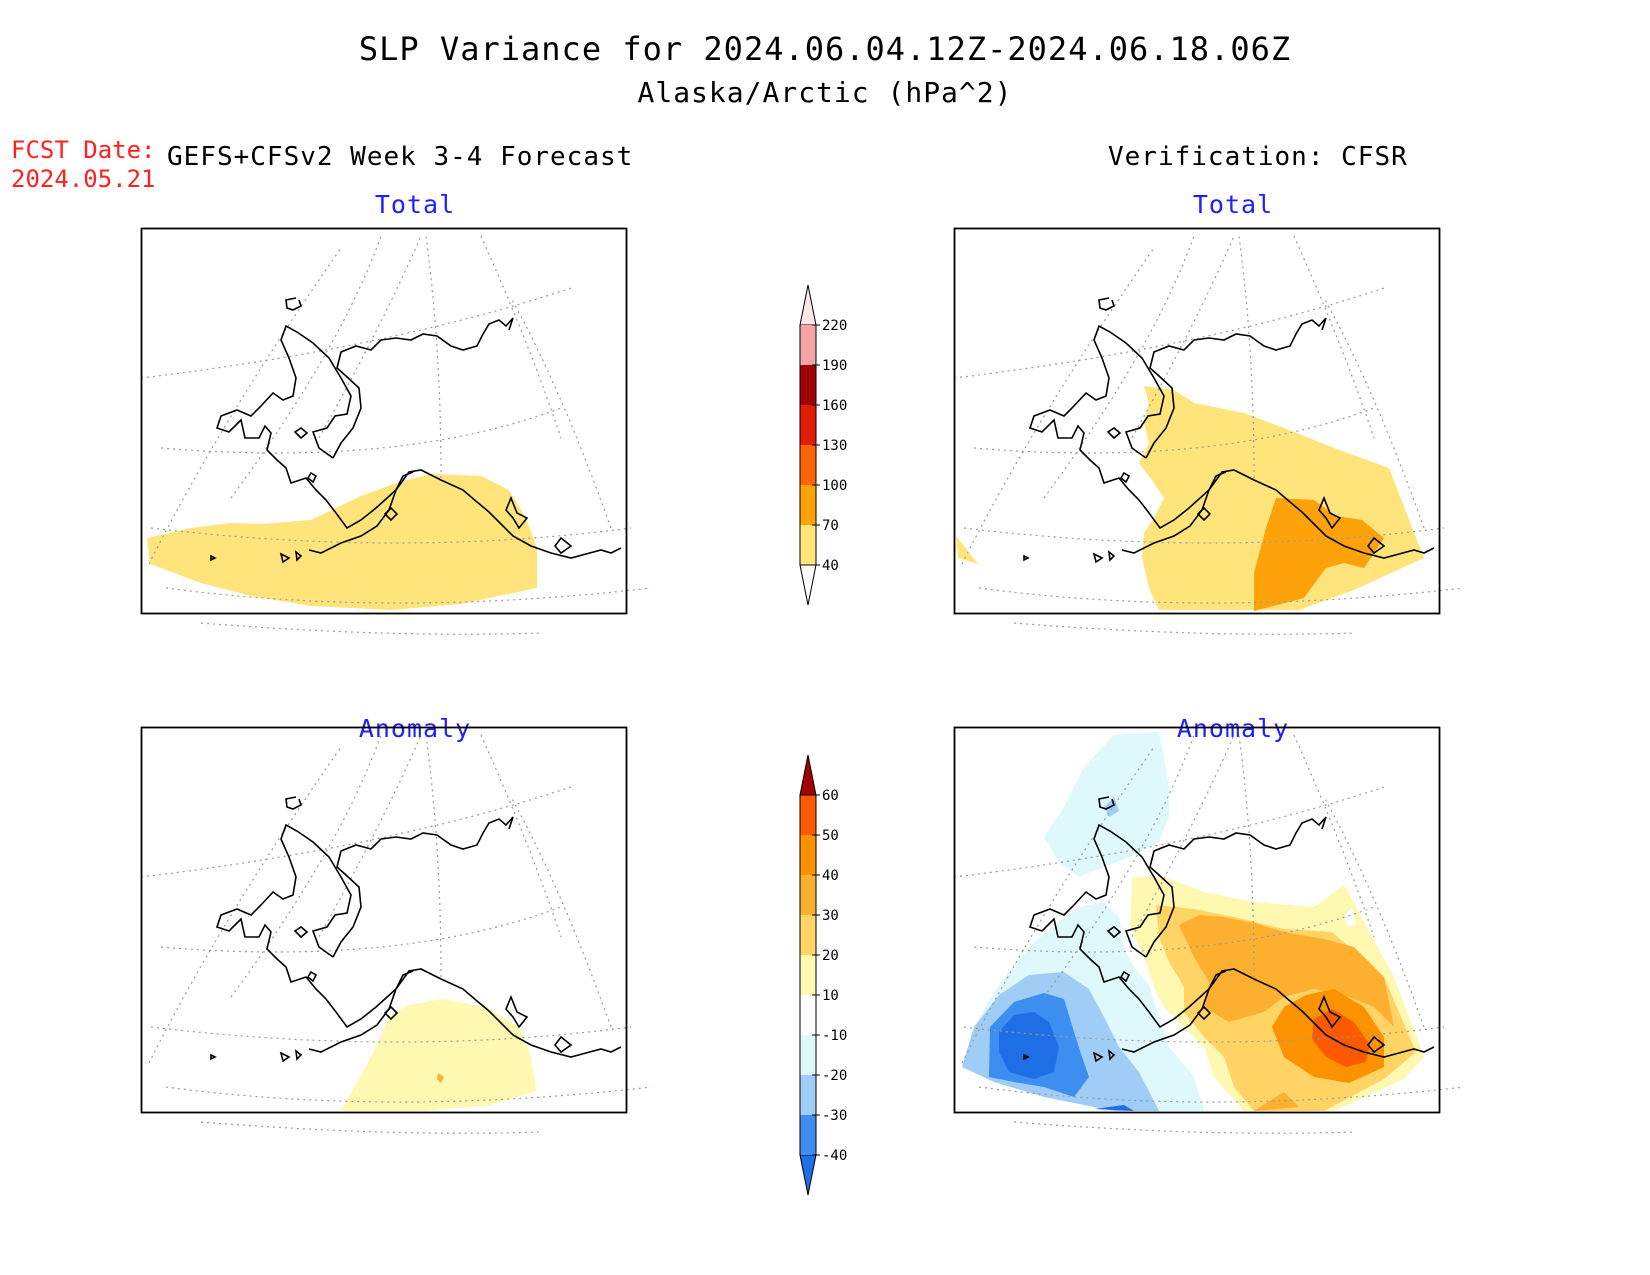  Describe the element at coordinates (1276, 1101) in the screenshot. I see `verification-anomaly-orange-south-contour` at that location.